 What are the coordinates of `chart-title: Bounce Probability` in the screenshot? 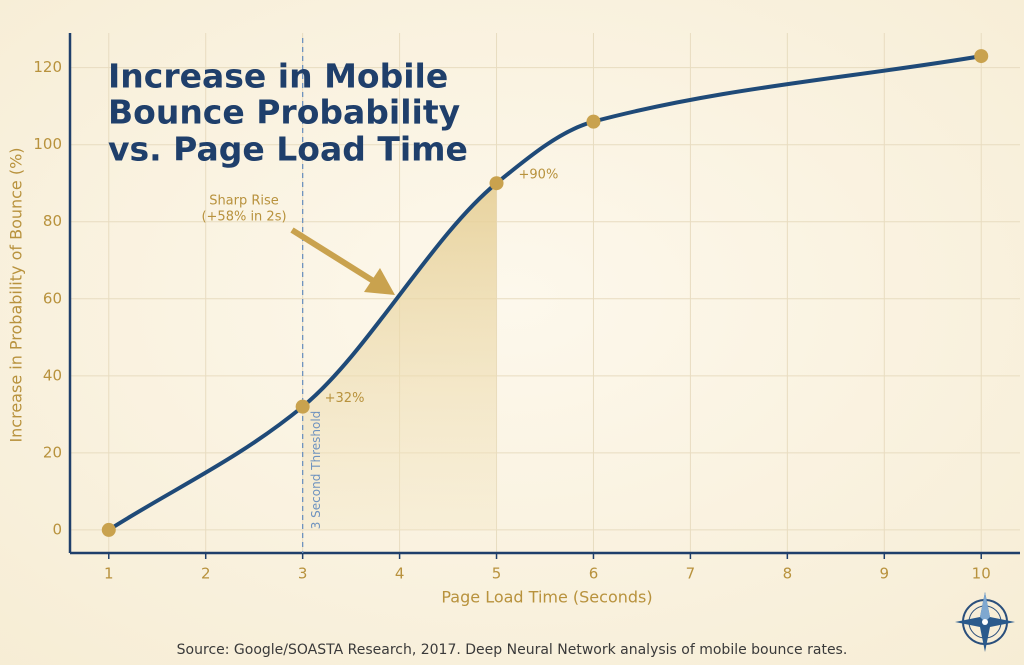 It's located at (284, 112).